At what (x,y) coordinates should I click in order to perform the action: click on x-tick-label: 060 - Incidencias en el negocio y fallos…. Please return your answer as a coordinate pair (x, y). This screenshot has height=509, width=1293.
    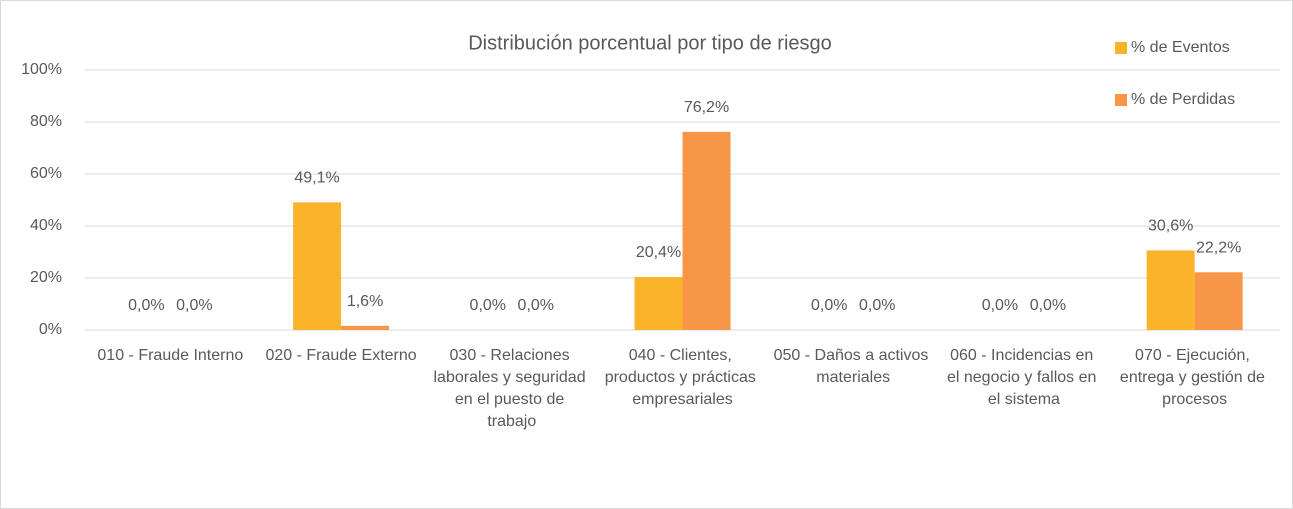
    Looking at the image, I should click on (1024, 377).